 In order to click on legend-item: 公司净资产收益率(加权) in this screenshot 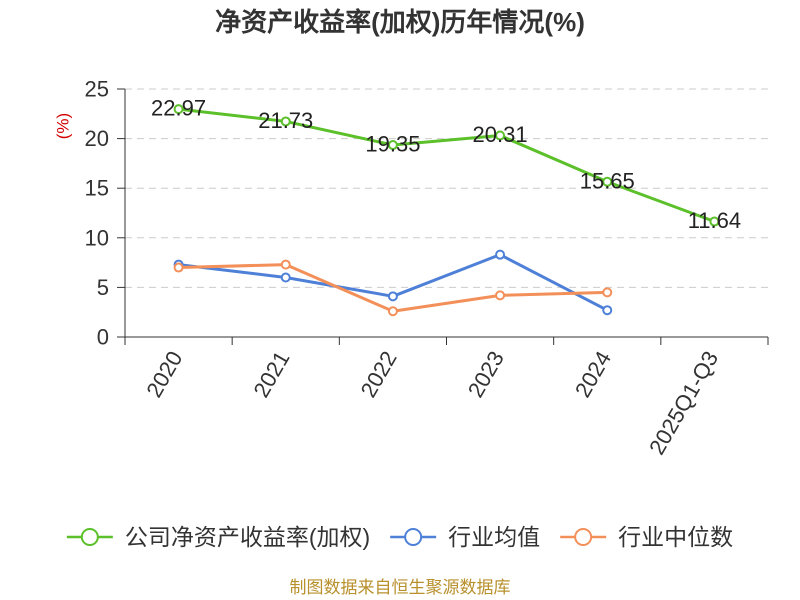, I will do `click(218, 537)`.